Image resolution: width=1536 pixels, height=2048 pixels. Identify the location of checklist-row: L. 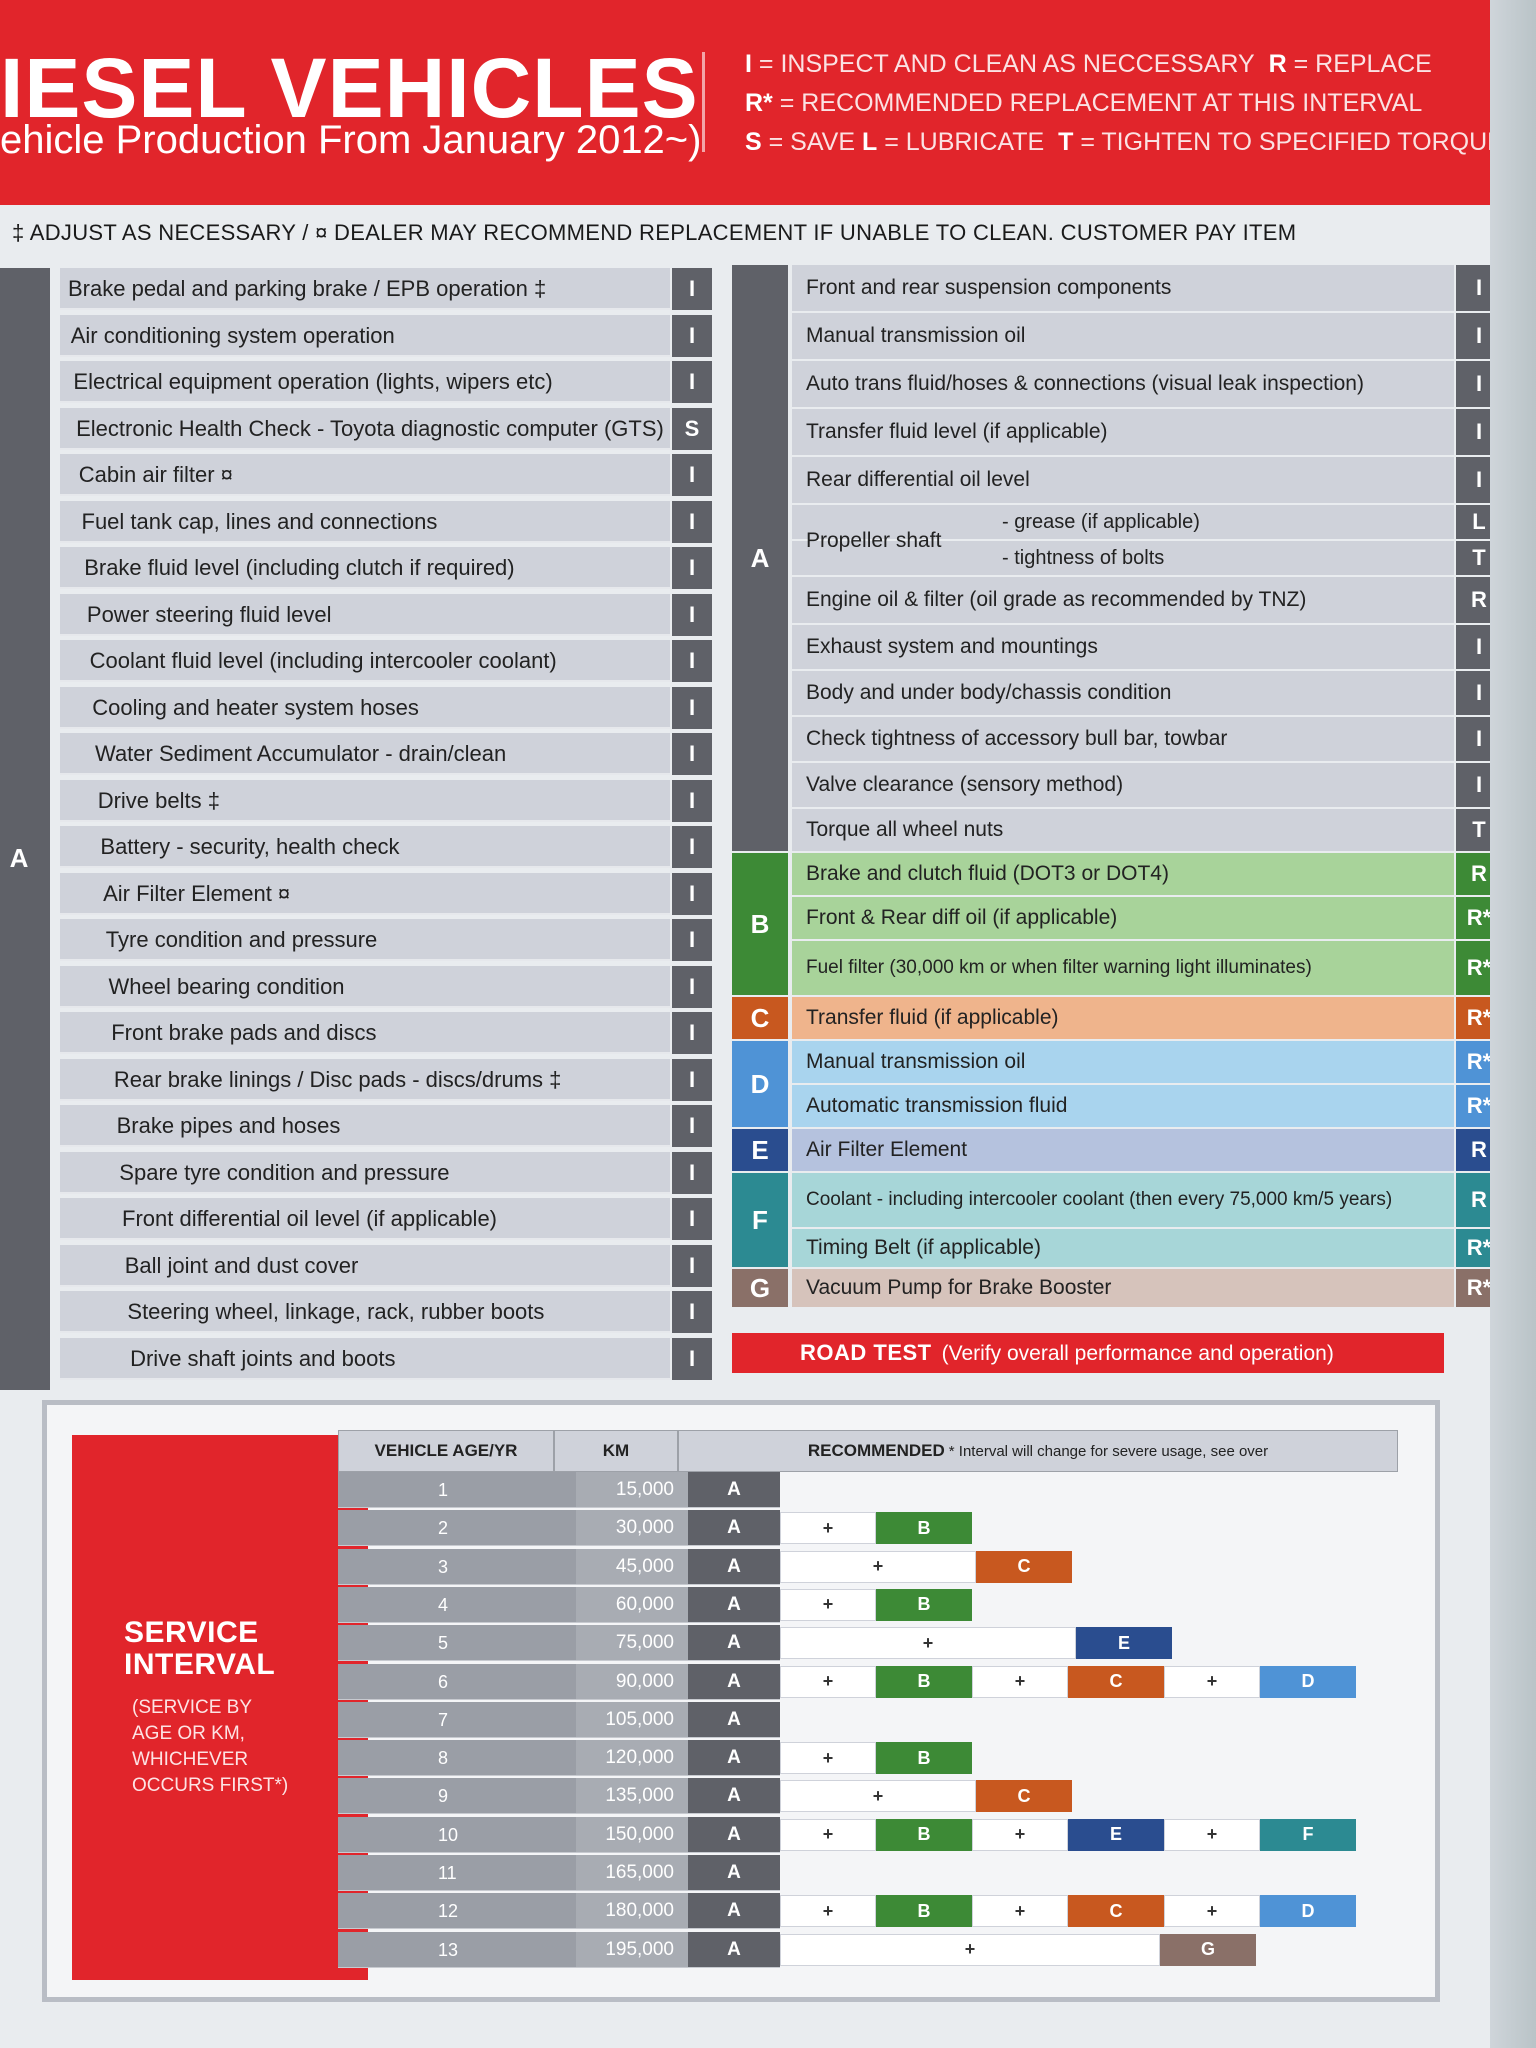
(1147, 523).